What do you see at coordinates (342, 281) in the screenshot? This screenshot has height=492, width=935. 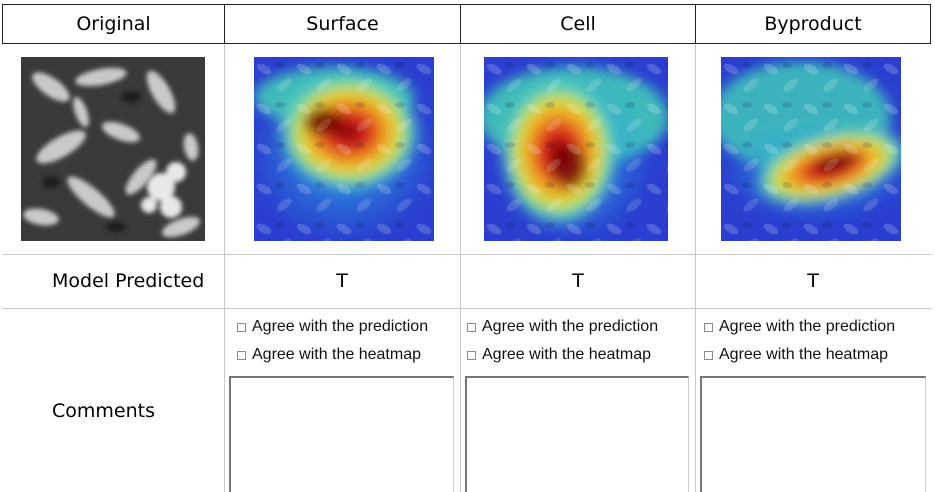 I see `surface-prediction: T` at bounding box center [342, 281].